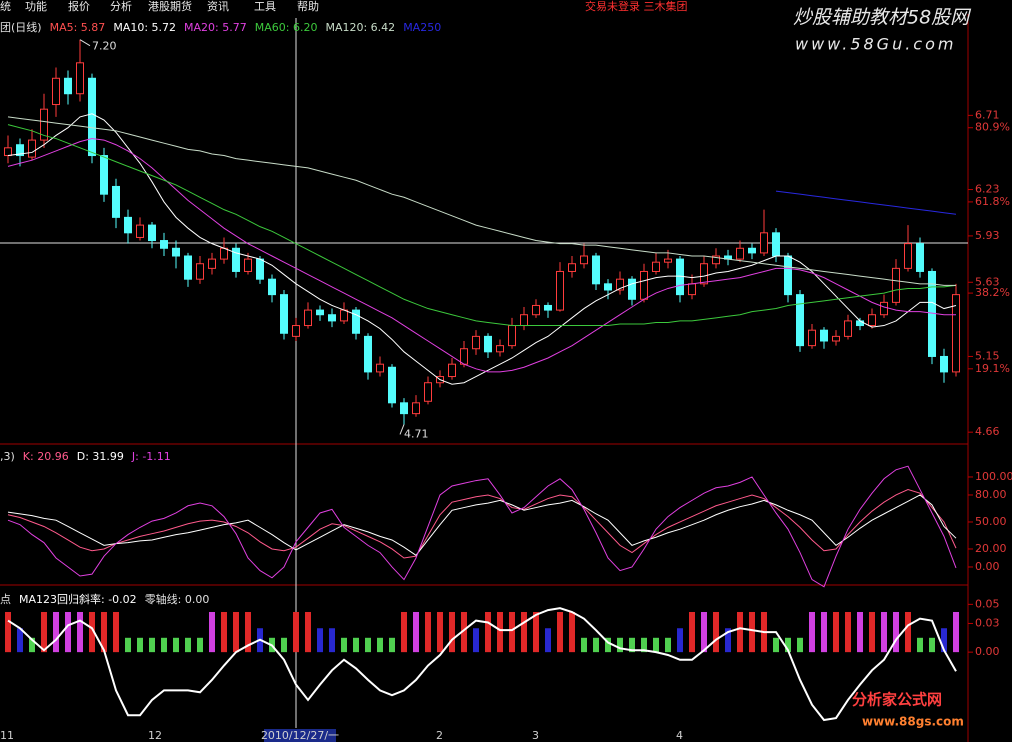 Image resolution: width=1012 pixels, height=742 pixels. What do you see at coordinates (79, 6) in the screenshot?
I see `menu-item: 报价` at bounding box center [79, 6].